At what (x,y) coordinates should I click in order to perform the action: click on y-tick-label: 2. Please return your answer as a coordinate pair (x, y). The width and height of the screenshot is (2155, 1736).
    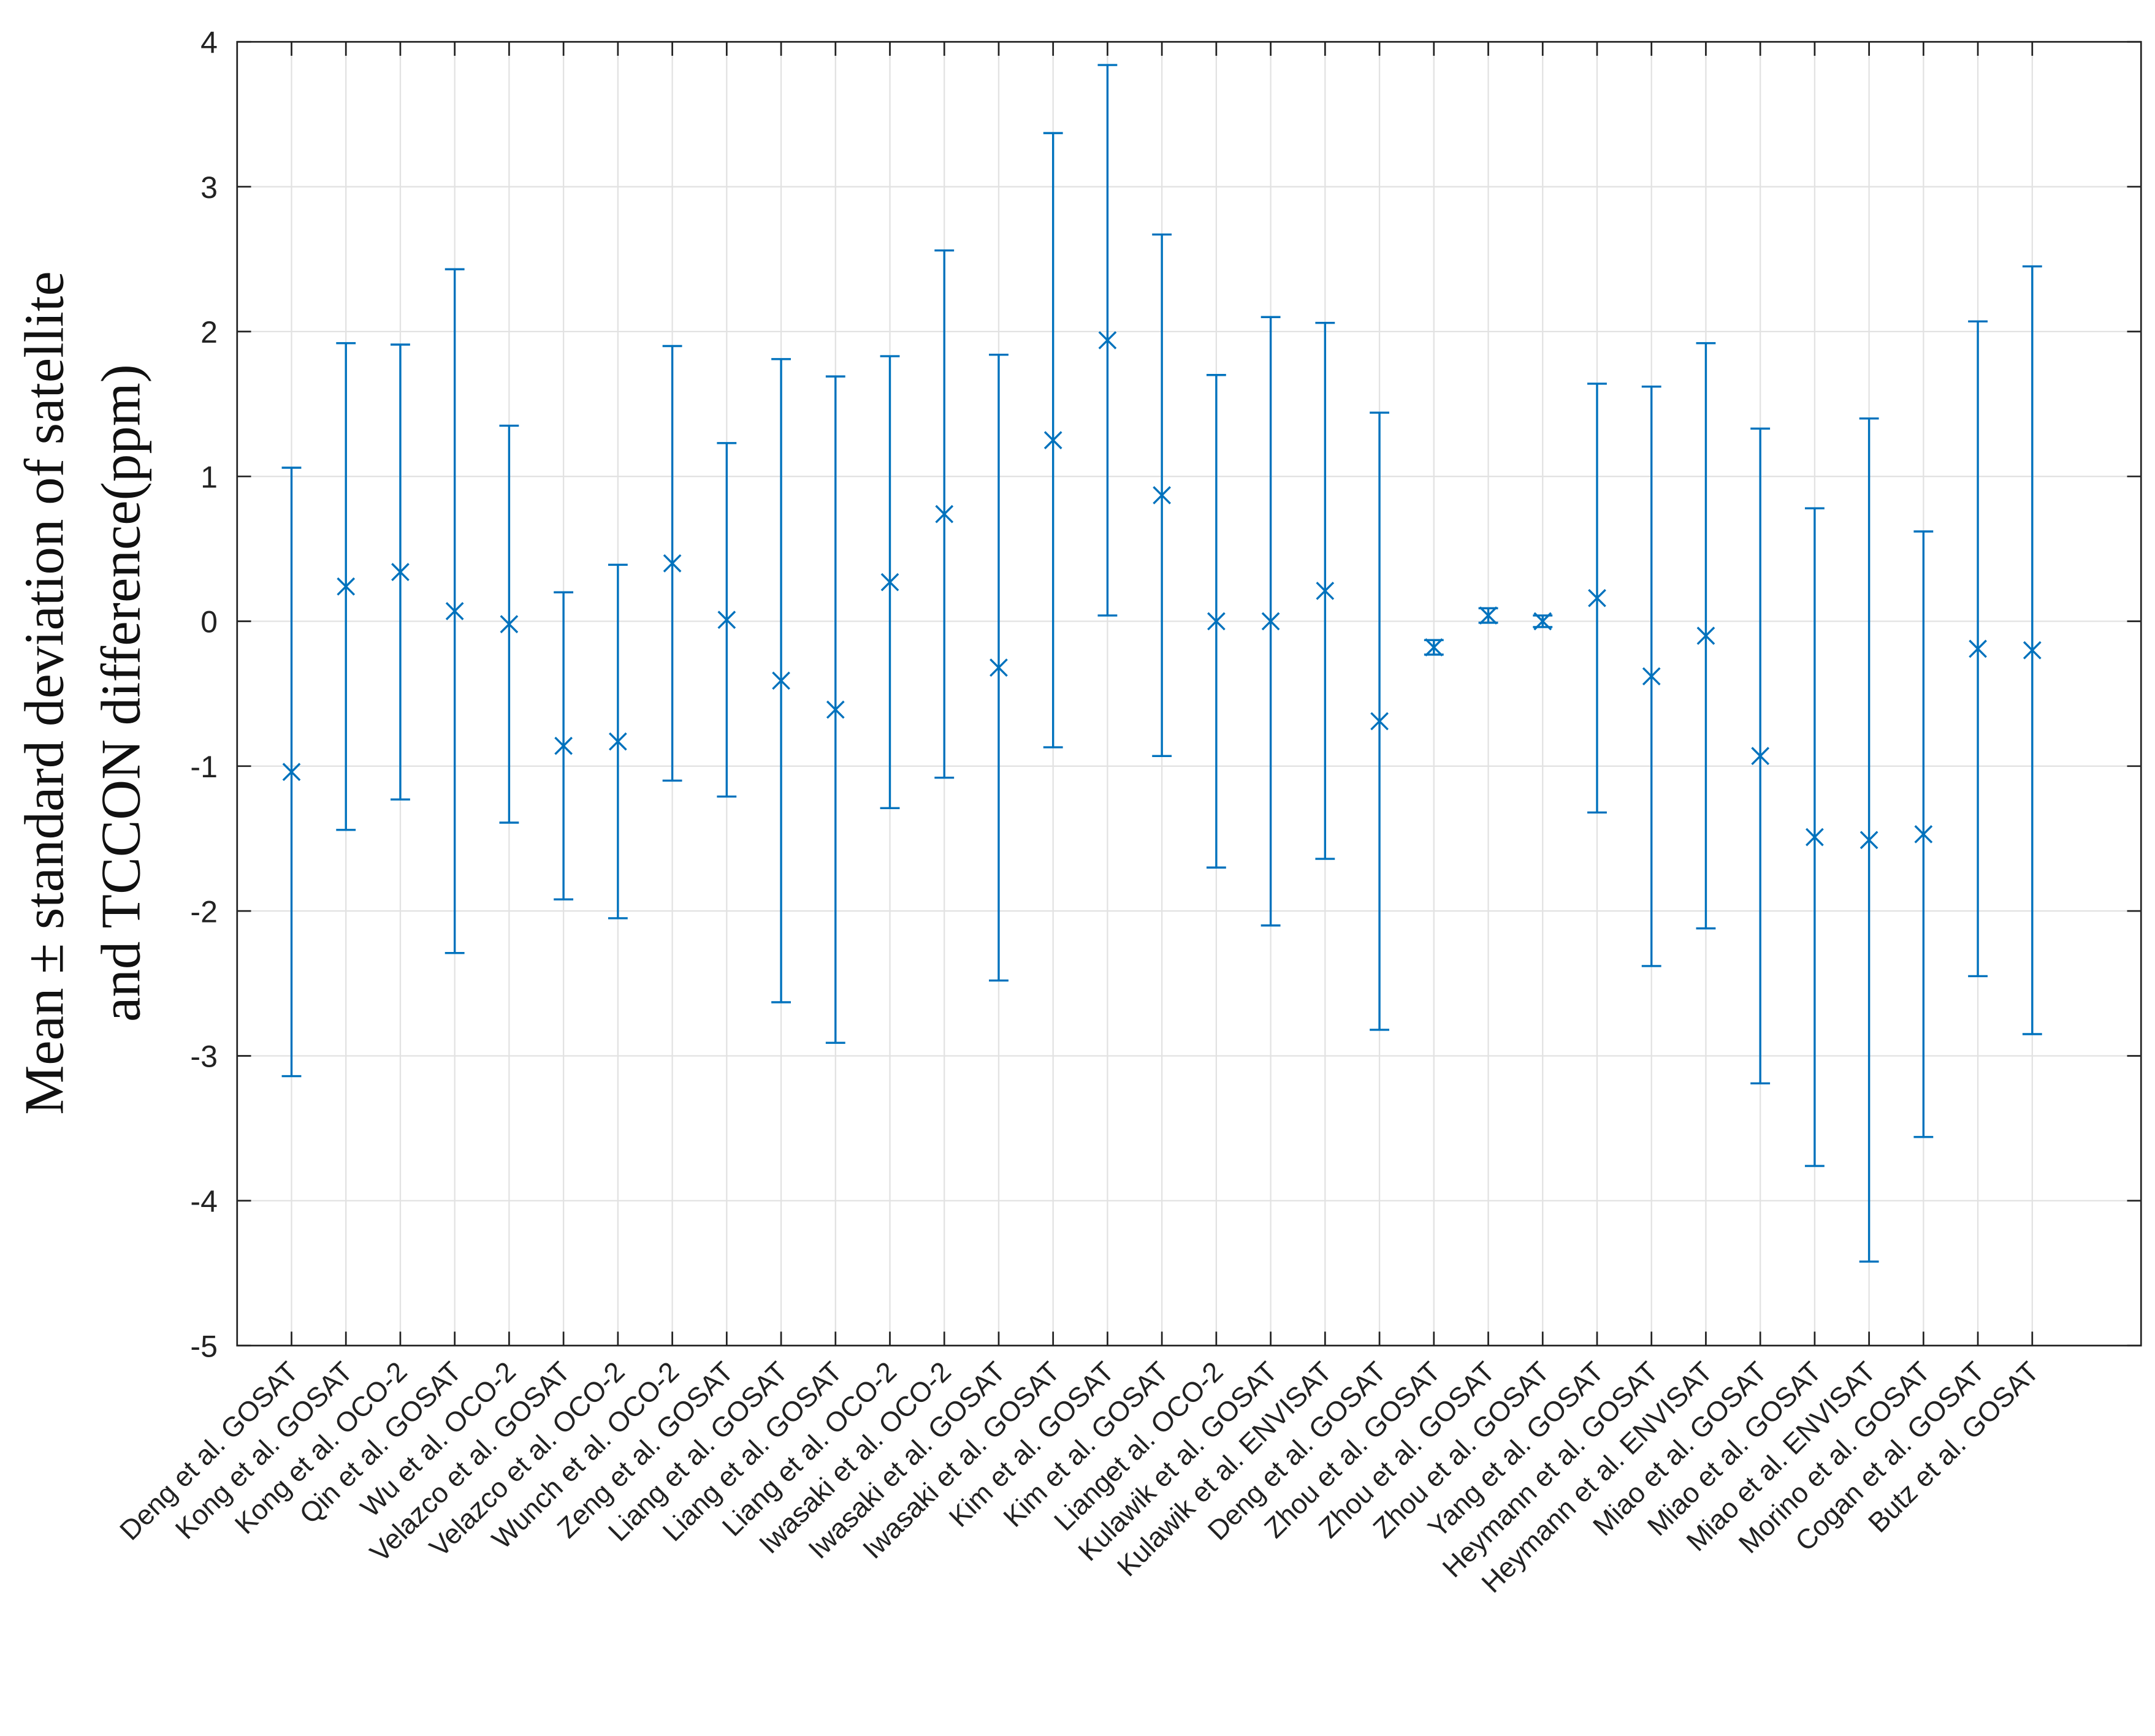
    Looking at the image, I should click on (209, 332).